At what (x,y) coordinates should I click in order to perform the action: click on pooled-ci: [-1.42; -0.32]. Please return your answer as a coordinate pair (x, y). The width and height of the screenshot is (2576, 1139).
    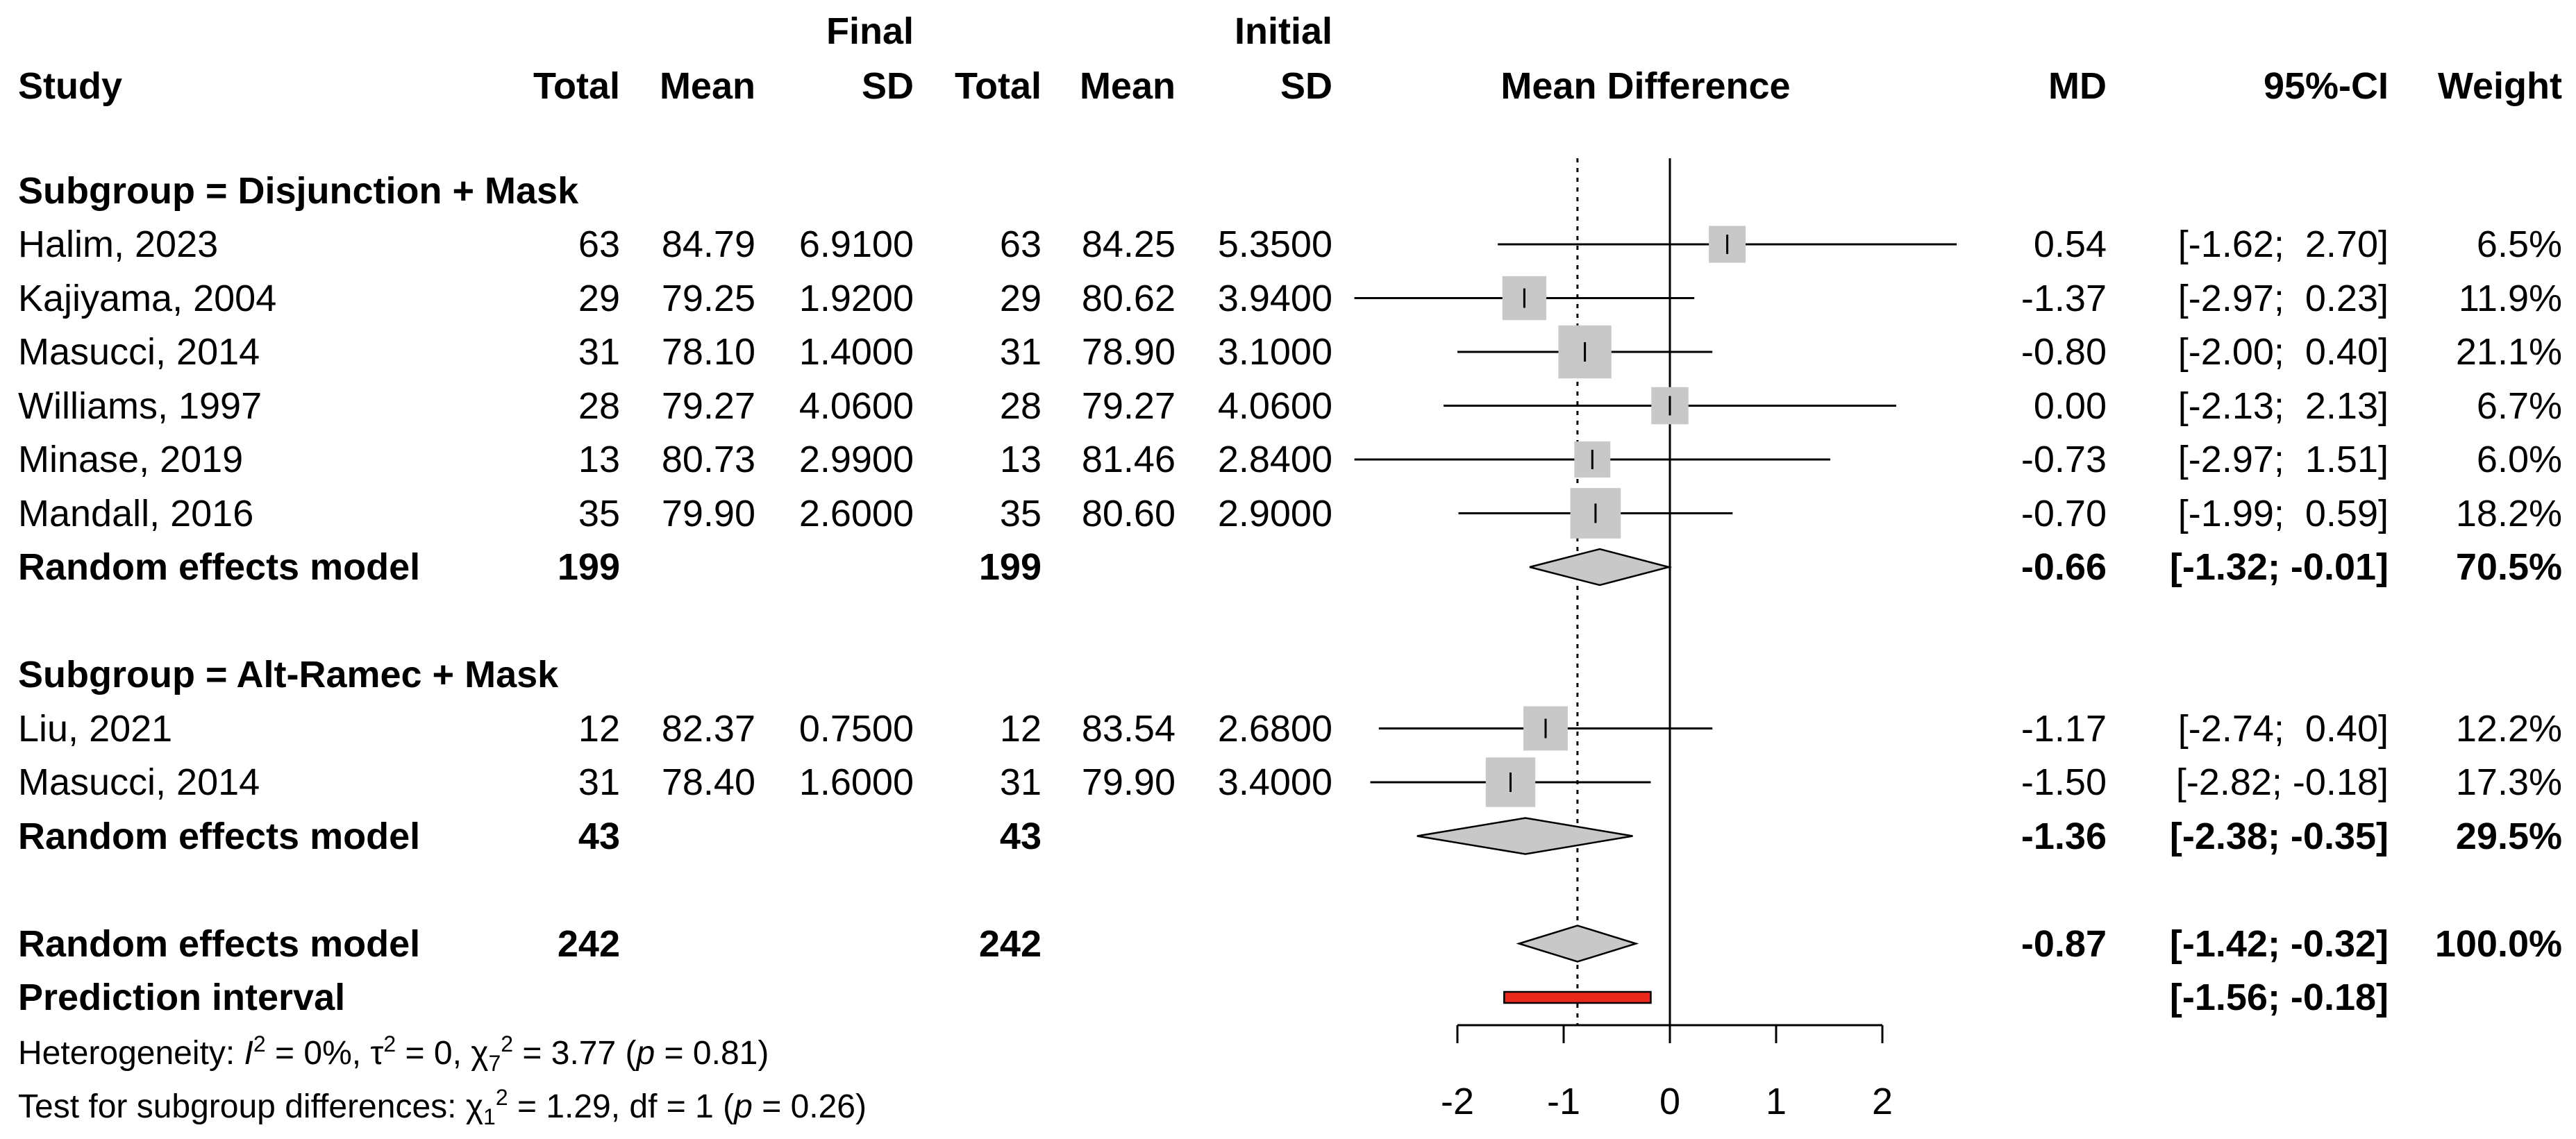
    Looking at the image, I should click on (2279, 943).